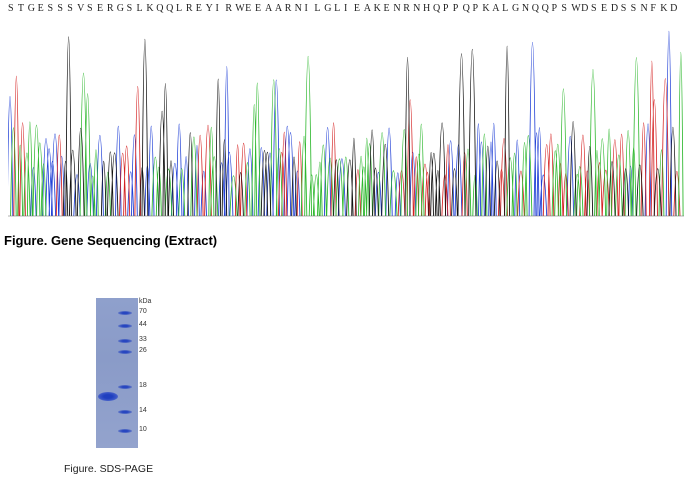 The height and width of the screenshot is (482, 687). Describe the element at coordinates (143, 385) in the screenshot. I see `marker-label: 18` at that location.